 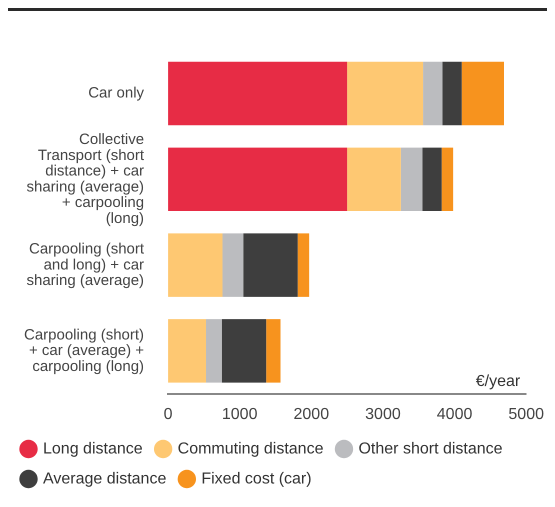 What do you see at coordinates (256, 479) in the screenshot?
I see `legend-label: Fixed cost (car)` at bounding box center [256, 479].